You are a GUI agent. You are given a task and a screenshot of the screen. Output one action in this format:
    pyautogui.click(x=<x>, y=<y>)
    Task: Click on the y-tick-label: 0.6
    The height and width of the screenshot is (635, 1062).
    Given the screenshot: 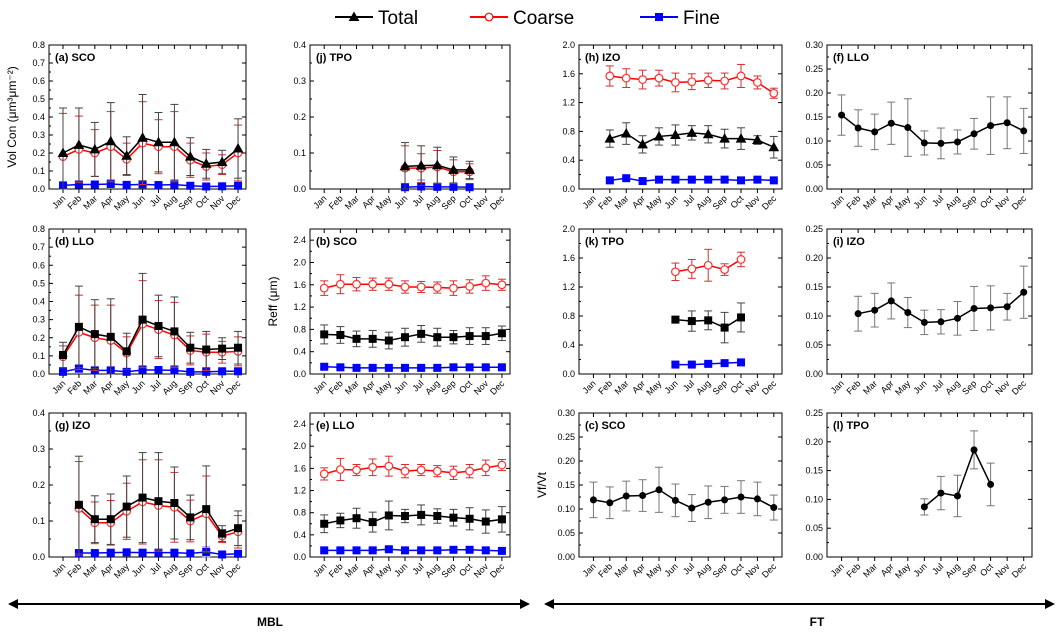 What is the action you would take?
    pyautogui.click(x=38, y=265)
    